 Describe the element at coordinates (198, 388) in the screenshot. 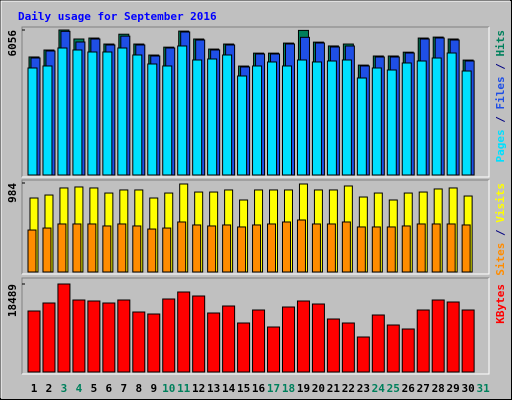

I see `x-tick-label: 12` at that location.